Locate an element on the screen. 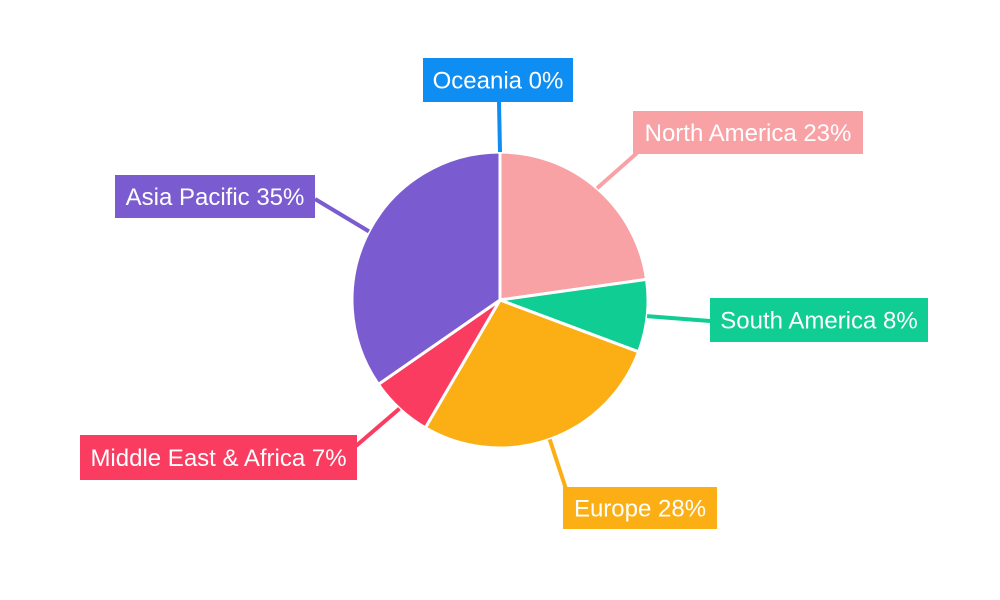 This screenshot has width=1000, height=600. slice-label-text-oceania: Oceania 0% is located at coordinates (498, 81).